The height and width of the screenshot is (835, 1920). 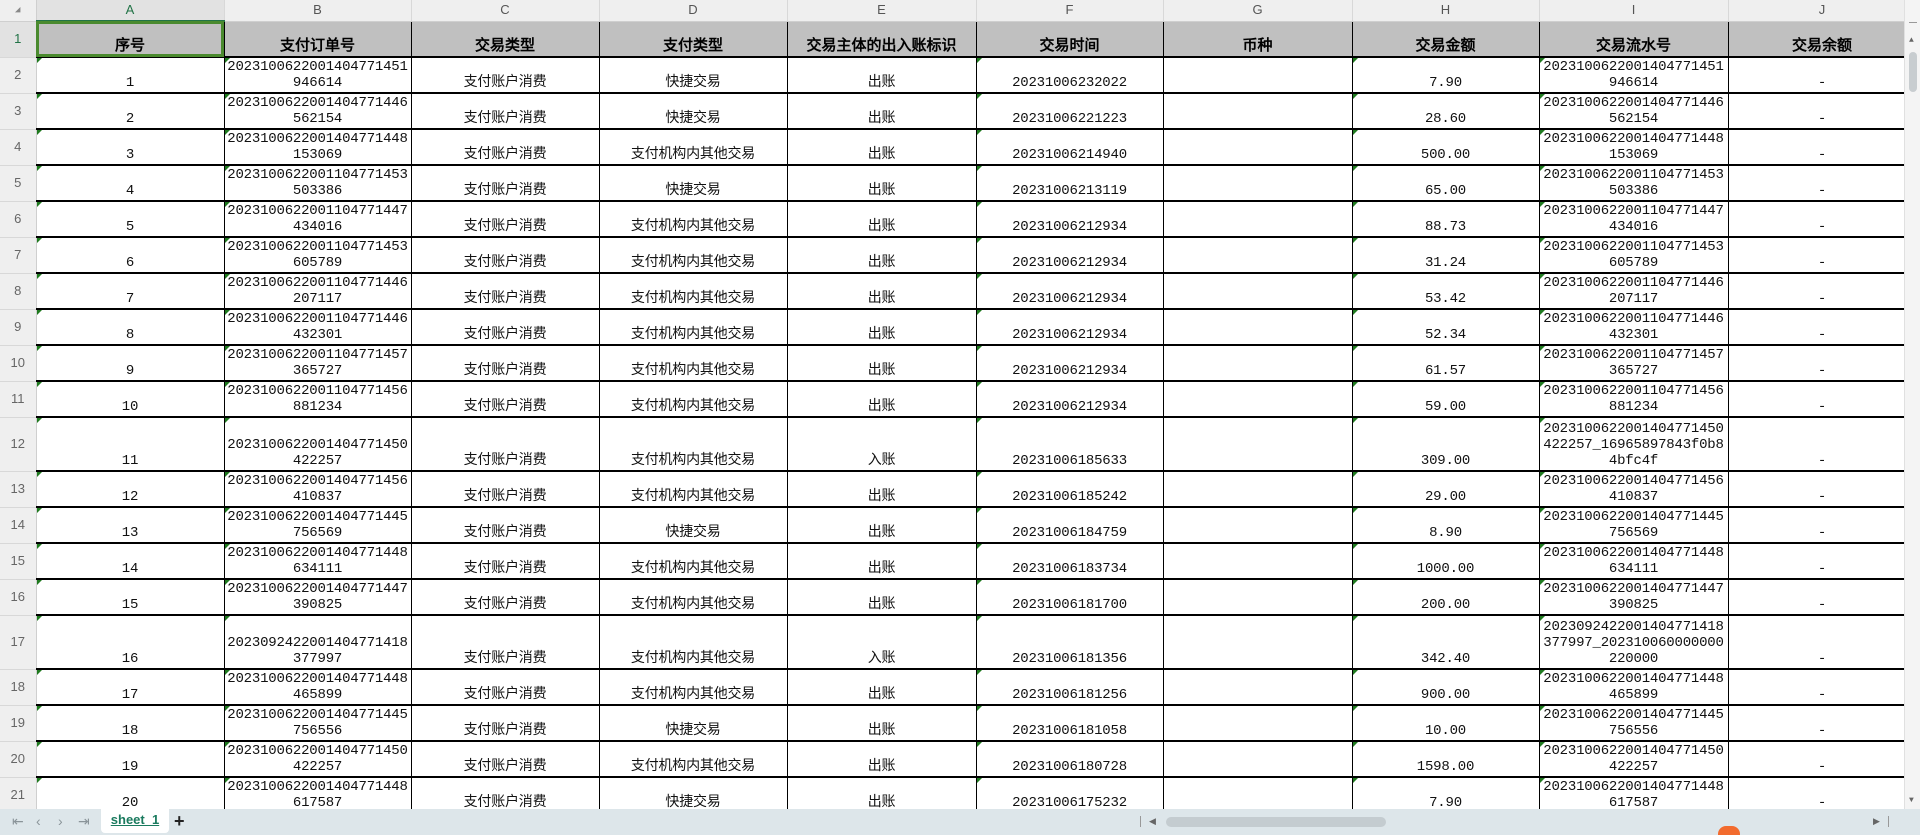 I want to click on cell-index: 10, so click(x=130, y=399).